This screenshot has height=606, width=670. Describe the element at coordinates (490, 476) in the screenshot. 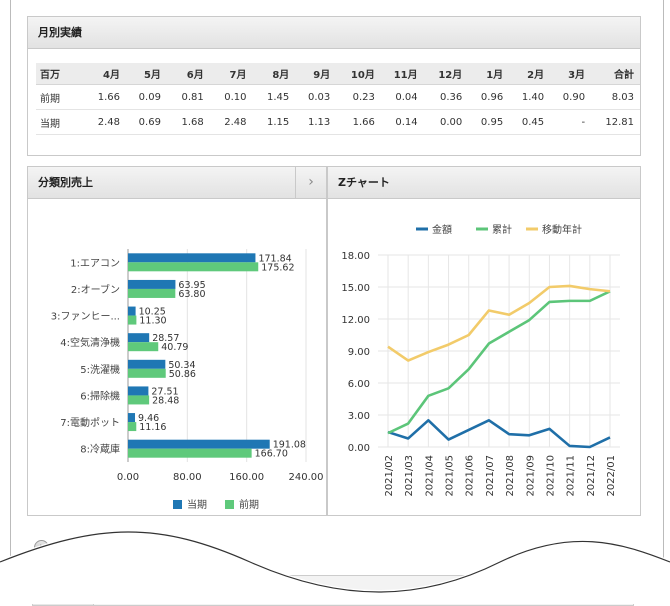

I see `x-tick-label: 2021/07` at that location.